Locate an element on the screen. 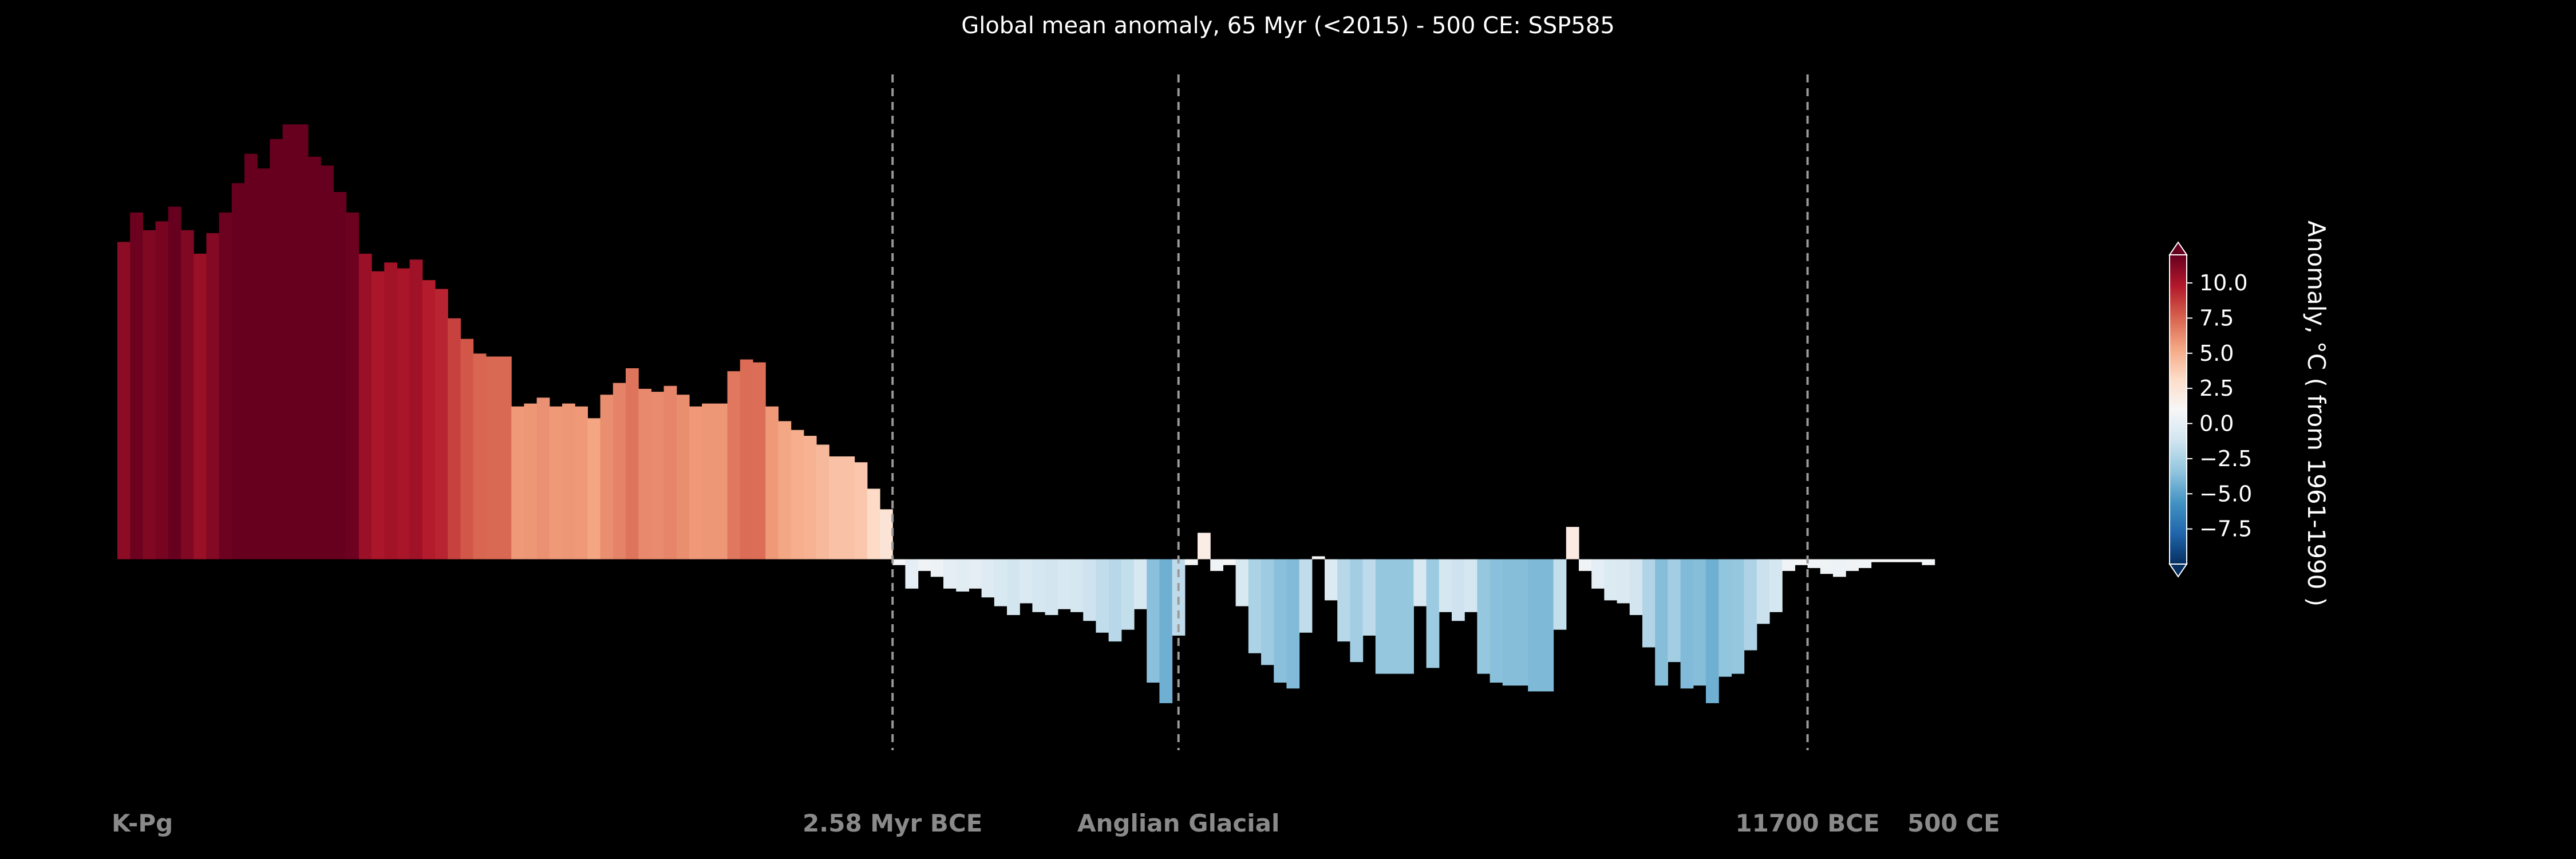  colorbar-top-extend is located at coordinates (2178, 248).